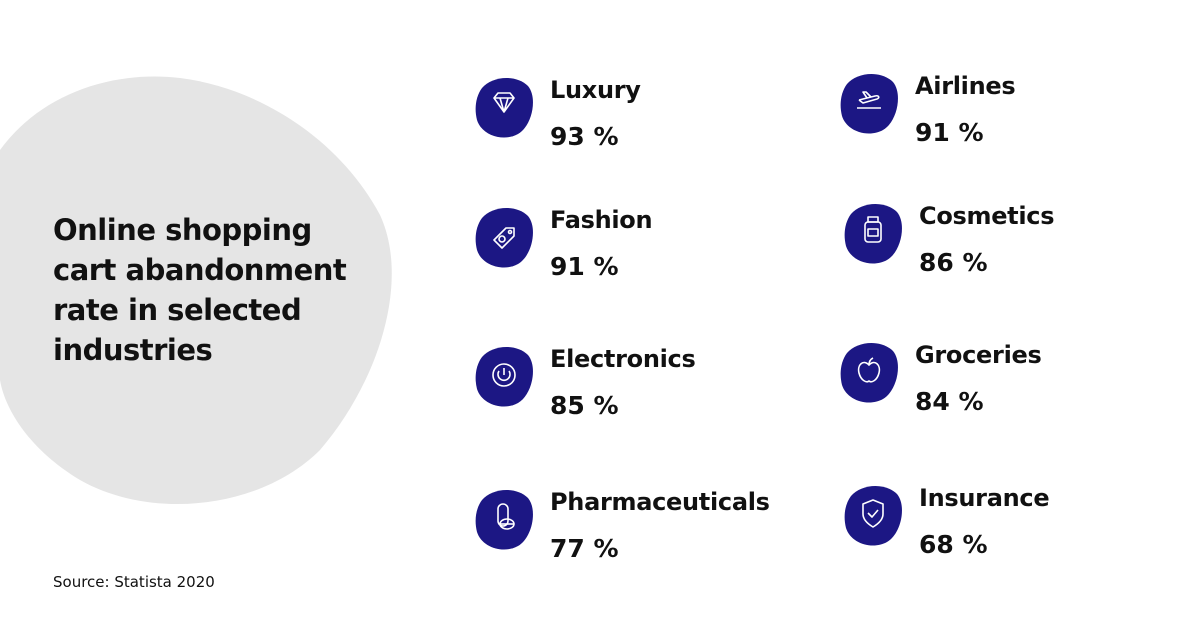 The width and height of the screenshot is (1200, 627). I want to click on item-value: 84 %, so click(949, 401).